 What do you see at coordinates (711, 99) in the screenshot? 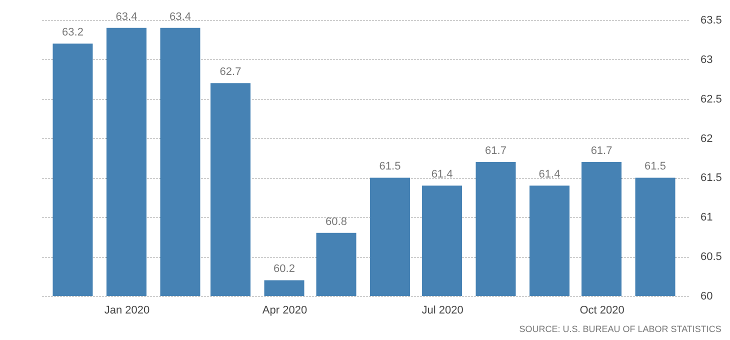
I see `y-tick-label: 62.5` at bounding box center [711, 99].